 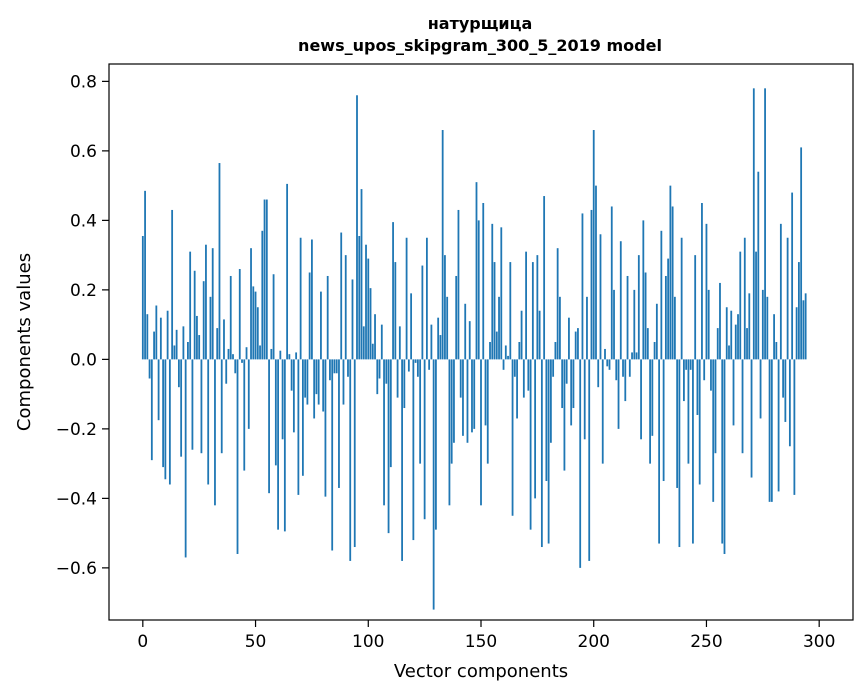 I want to click on x-tick-label: 300, so click(x=819, y=642).